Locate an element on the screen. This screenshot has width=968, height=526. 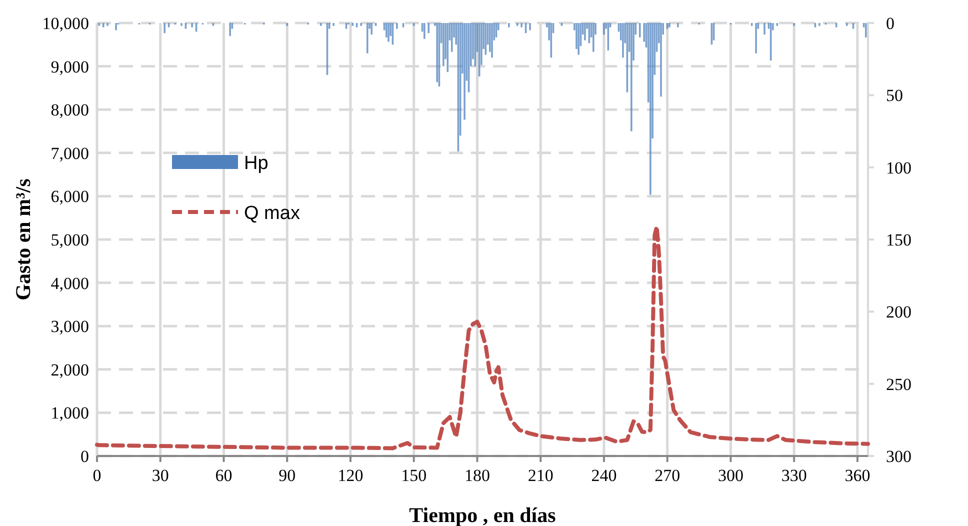
x-tick-label: 330 is located at coordinates (794, 475).